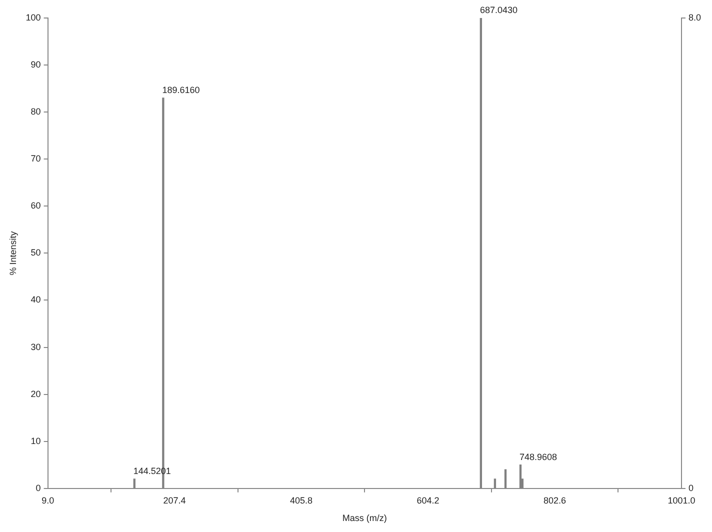 This screenshot has width=712, height=532. Describe the element at coordinates (682, 500) in the screenshot. I see `x-tick-label: 1001.0` at that location.